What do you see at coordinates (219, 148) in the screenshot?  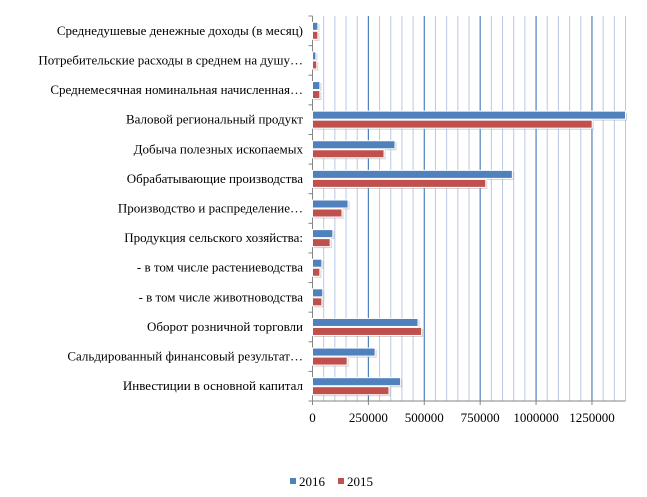 I see `category-label: Добыча полезных ископаемых` at bounding box center [219, 148].